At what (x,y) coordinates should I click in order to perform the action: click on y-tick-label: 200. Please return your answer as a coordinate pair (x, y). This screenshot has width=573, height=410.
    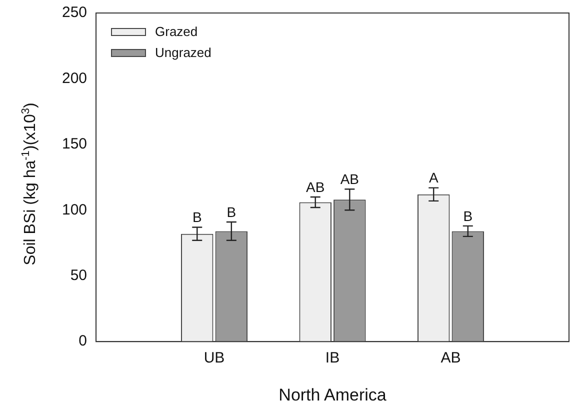
    Looking at the image, I should click on (75, 78).